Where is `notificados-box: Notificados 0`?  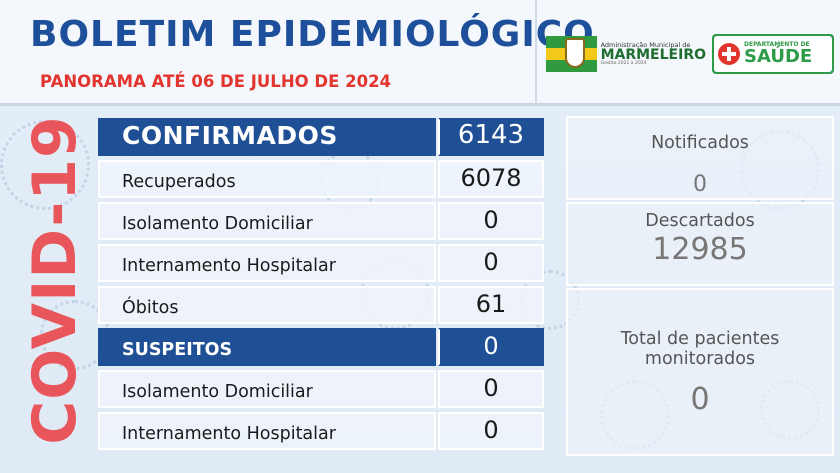 notificados-box: Notificados 0 is located at coordinates (700, 158).